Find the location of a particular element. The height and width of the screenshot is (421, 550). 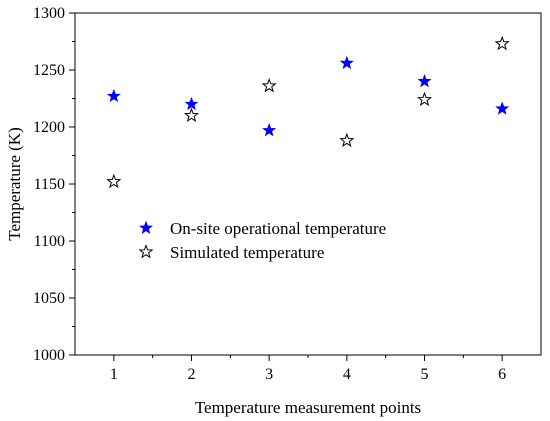

legend-star-on-site is located at coordinates (146, 227).